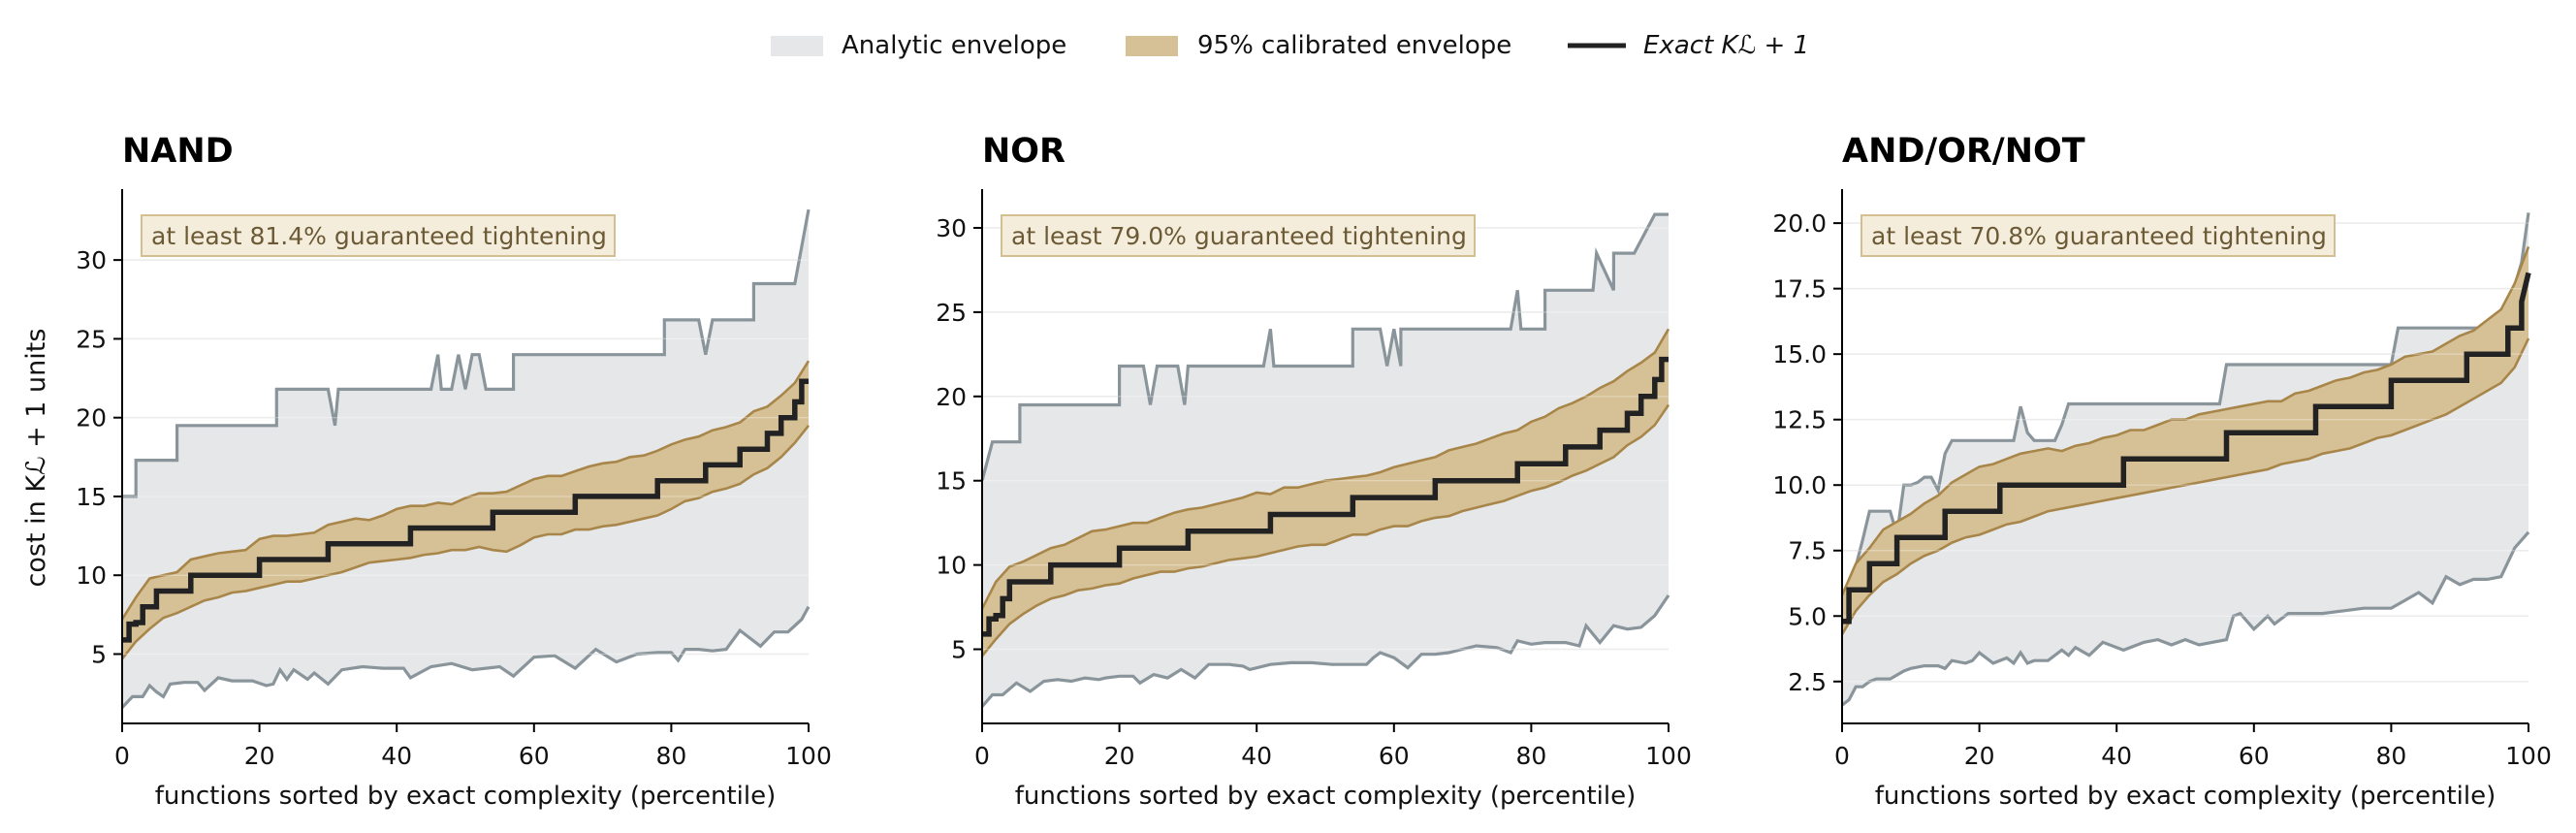  I want to click on y-tick-label: 17.5, so click(1799, 289).